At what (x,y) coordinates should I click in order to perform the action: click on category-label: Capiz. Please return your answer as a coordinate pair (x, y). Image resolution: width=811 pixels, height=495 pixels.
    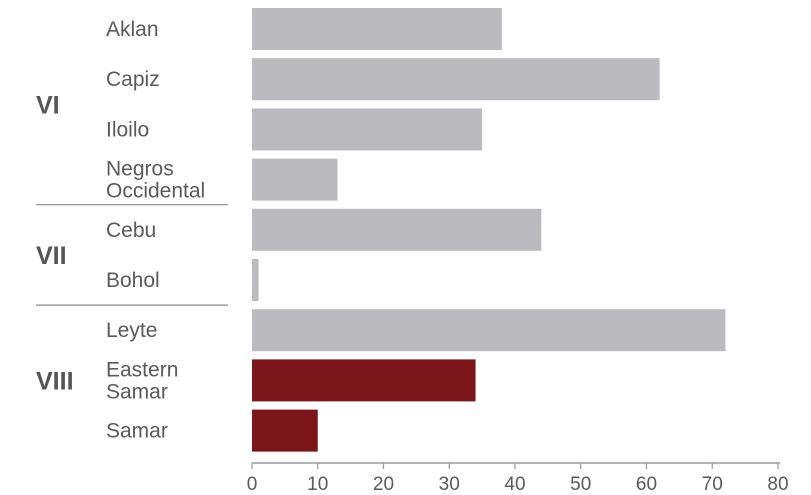
    Looking at the image, I should click on (133, 79).